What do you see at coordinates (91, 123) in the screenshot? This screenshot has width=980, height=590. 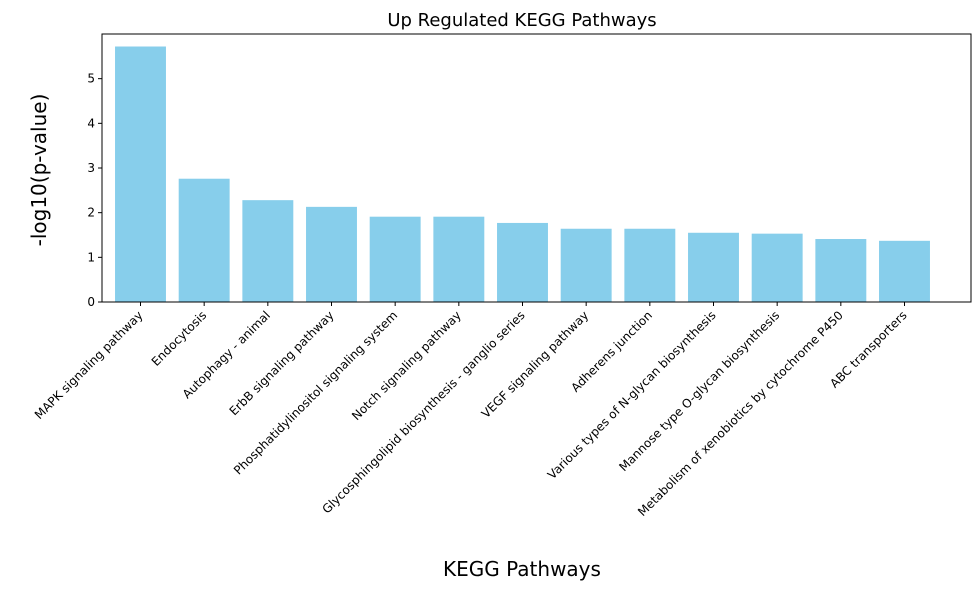 I see `y-tick-label-4: 4` at bounding box center [91, 123].